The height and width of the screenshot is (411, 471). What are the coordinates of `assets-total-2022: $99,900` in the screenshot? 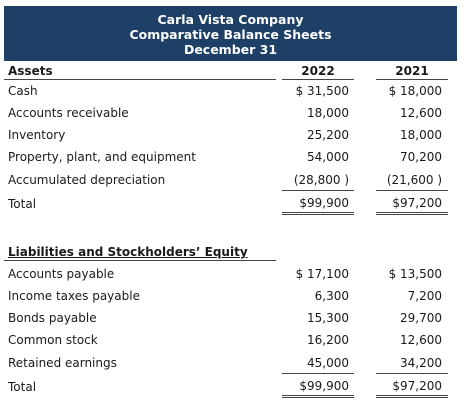 It's located at (324, 203).